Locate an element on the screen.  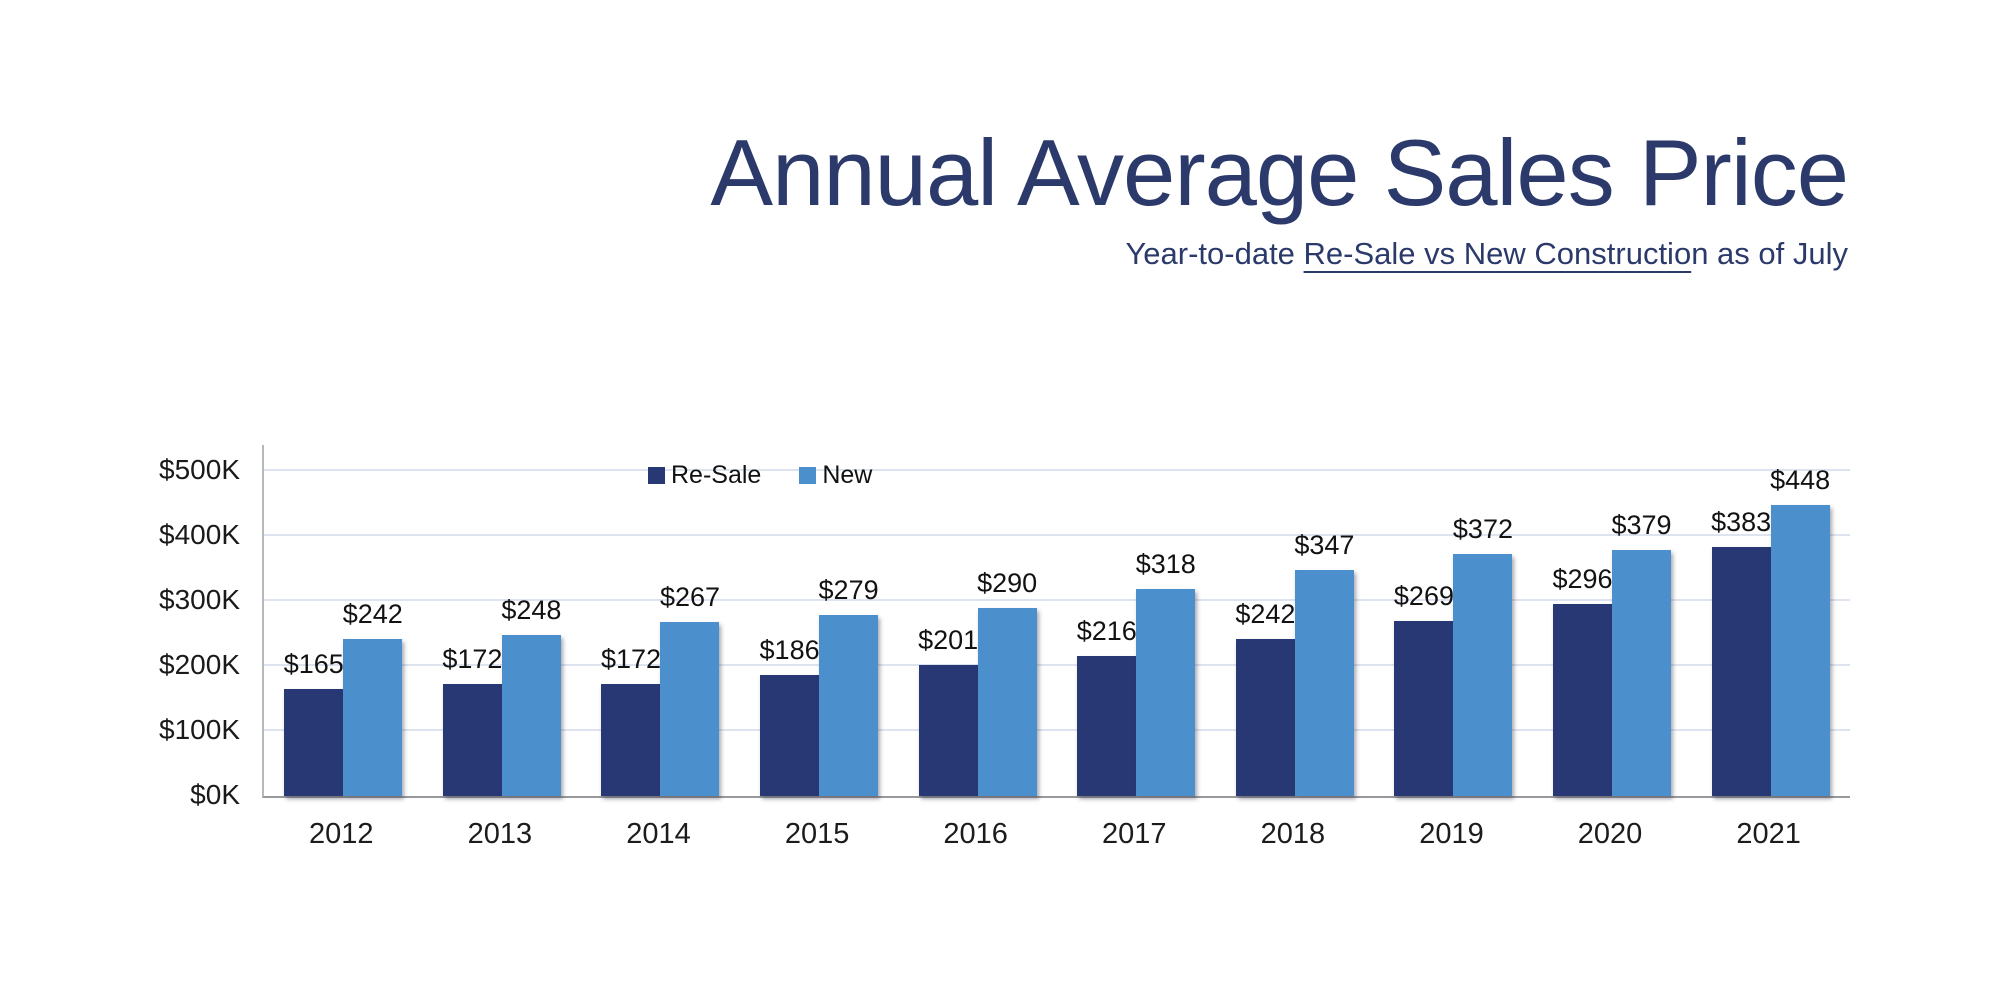
bar-value-label: $165 is located at coordinates (313, 663).